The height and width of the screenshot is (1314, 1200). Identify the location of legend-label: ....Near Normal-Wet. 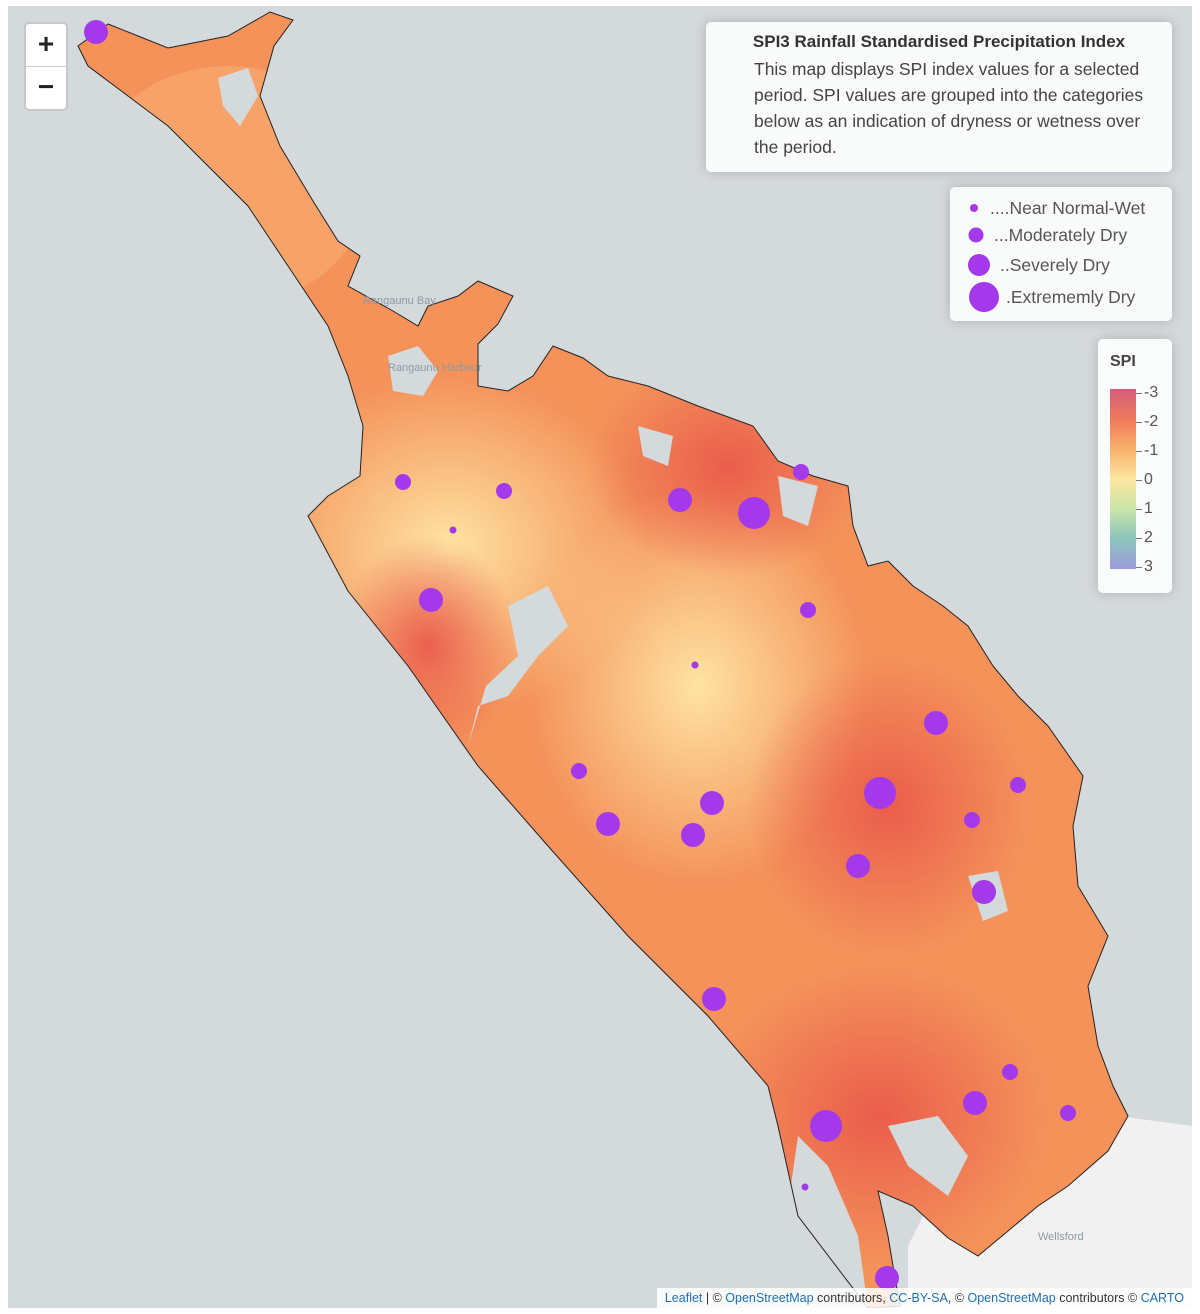
(1068, 208).